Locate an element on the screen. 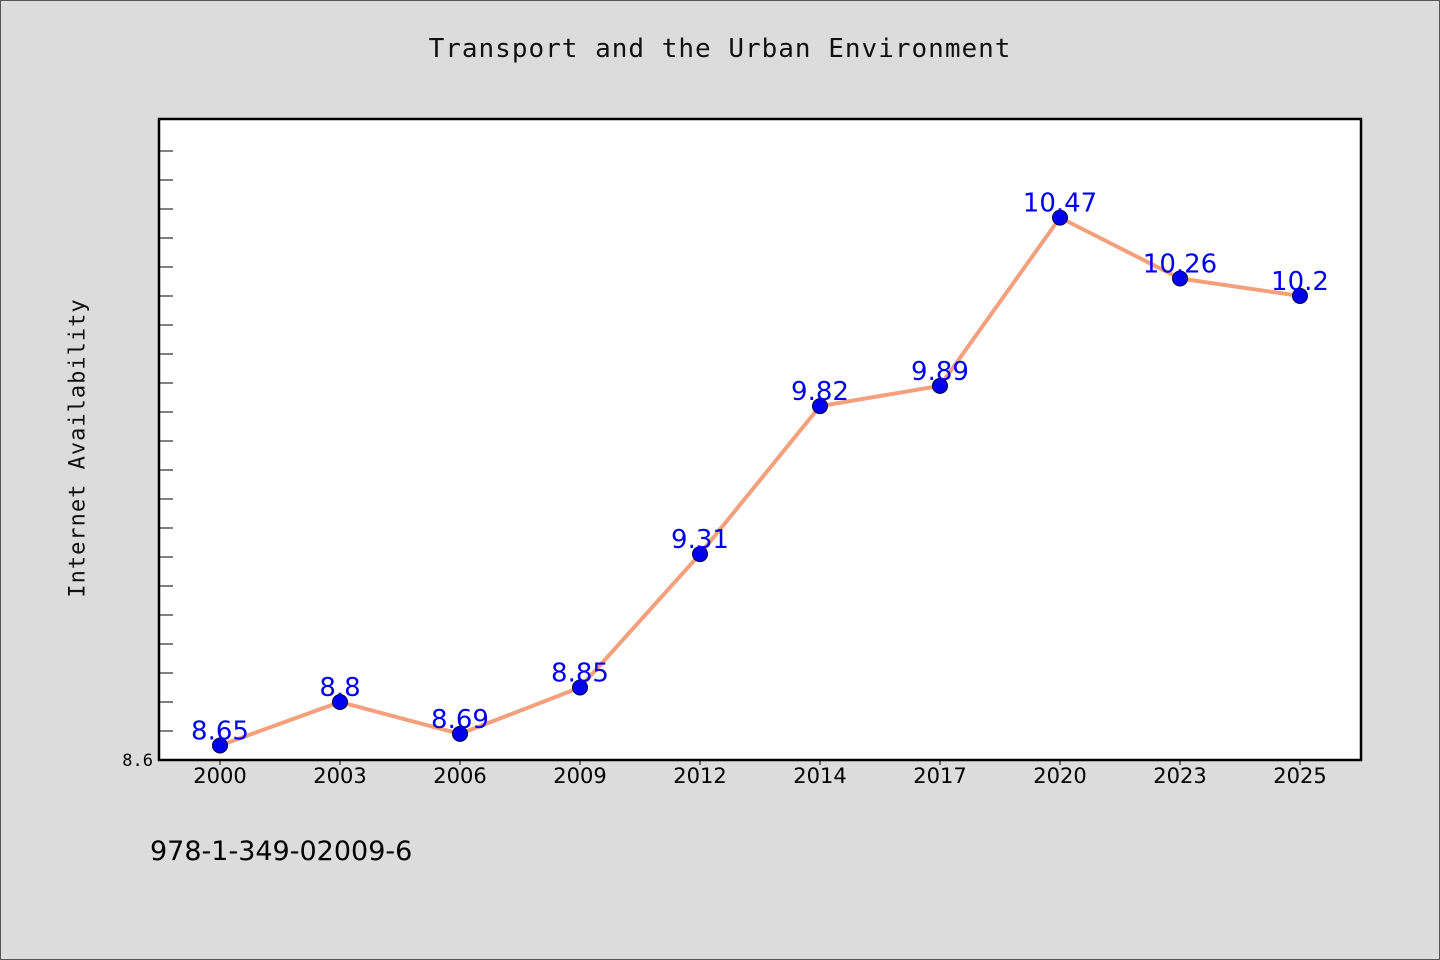 This screenshot has height=960, width=1440. data-label: 9.82 is located at coordinates (820, 392).